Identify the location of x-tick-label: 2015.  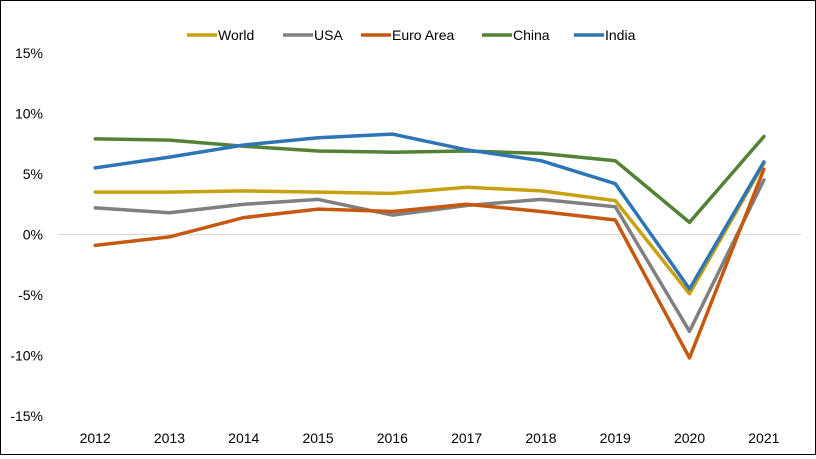
(317, 438).